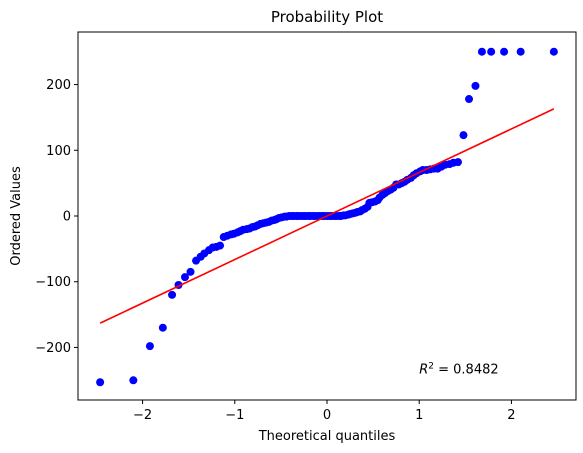  Describe the element at coordinates (56, 217) in the screenshot. I see `y-axis: −200 −100 0 100 200` at that location.